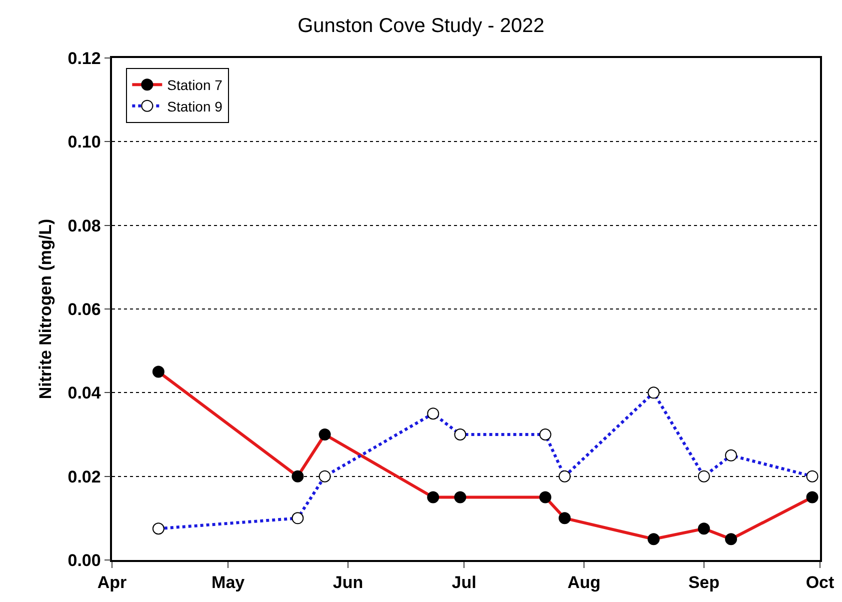 The image size is (842, 602). I want to click on x-tick-label: Aug, so click(584, 582).